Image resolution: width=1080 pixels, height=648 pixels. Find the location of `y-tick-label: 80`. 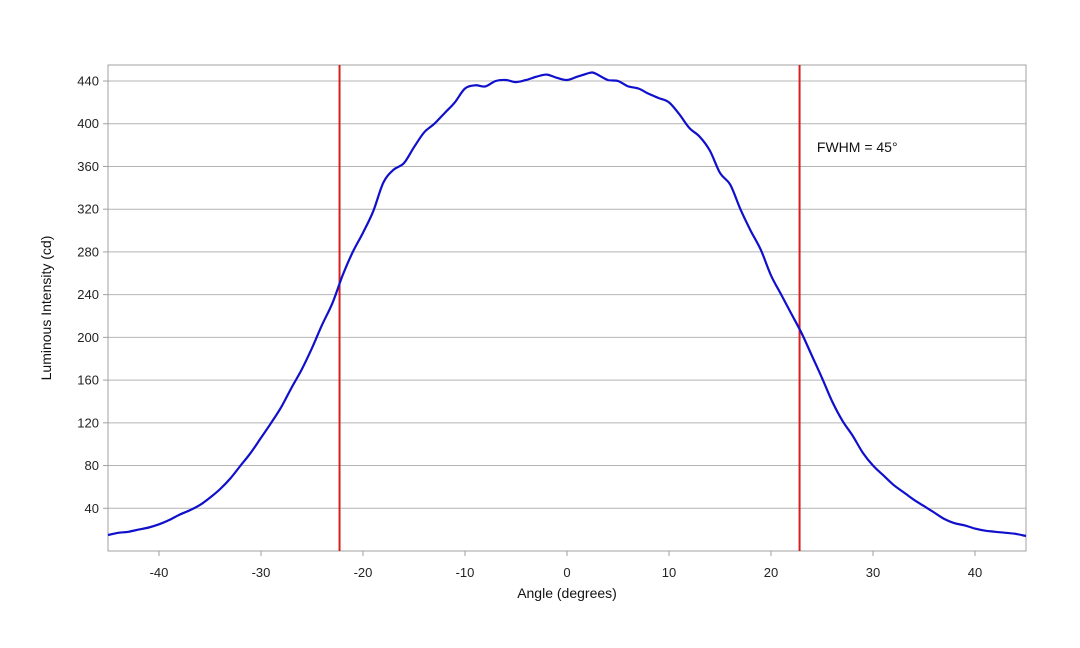

y-tick-label: 80 is located at coordinates (92, 465).